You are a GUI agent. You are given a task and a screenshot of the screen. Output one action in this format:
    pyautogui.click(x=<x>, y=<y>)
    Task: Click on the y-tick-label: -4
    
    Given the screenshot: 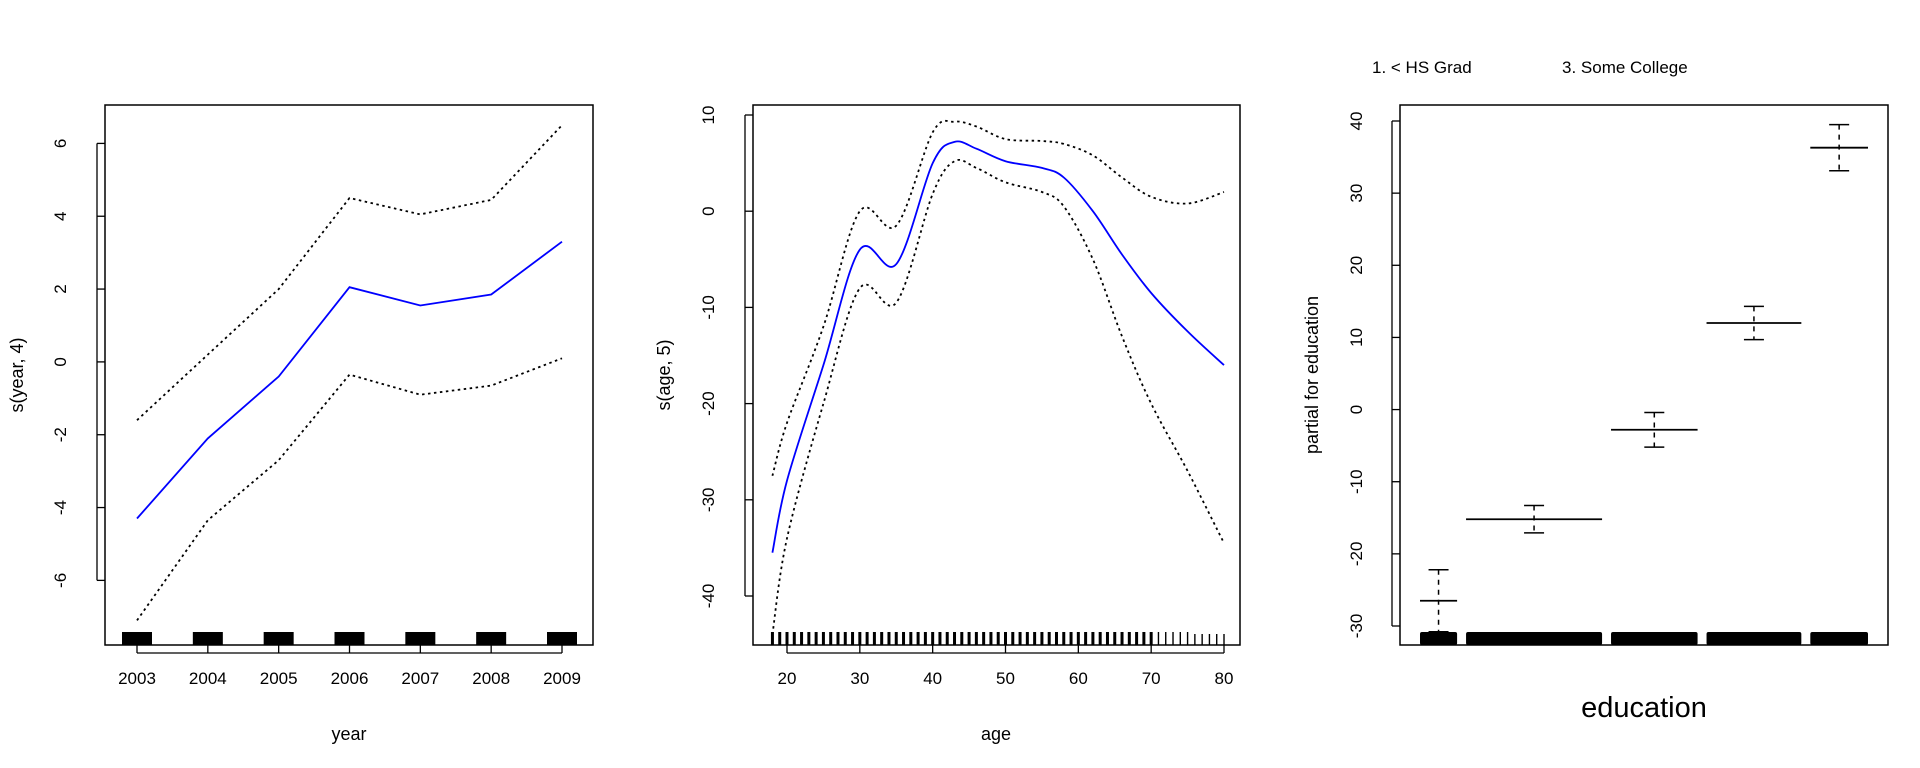 What is the action you would take?
    pyautogui.click(x=60, y=507)
    